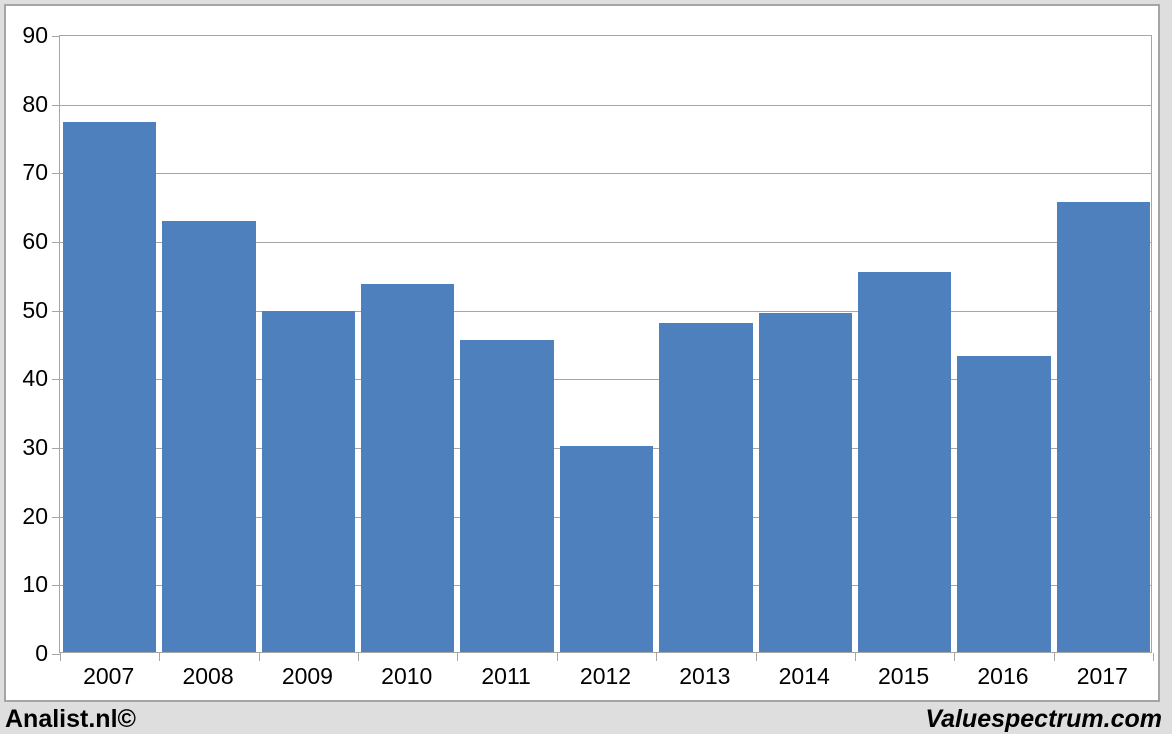 The height and width of the screenshot is (734, 1172). What do you see at coordinates (904, 676) in the screenshot?
I see `x-axis-label-2015: 2015` at bounding box center [904, 676].